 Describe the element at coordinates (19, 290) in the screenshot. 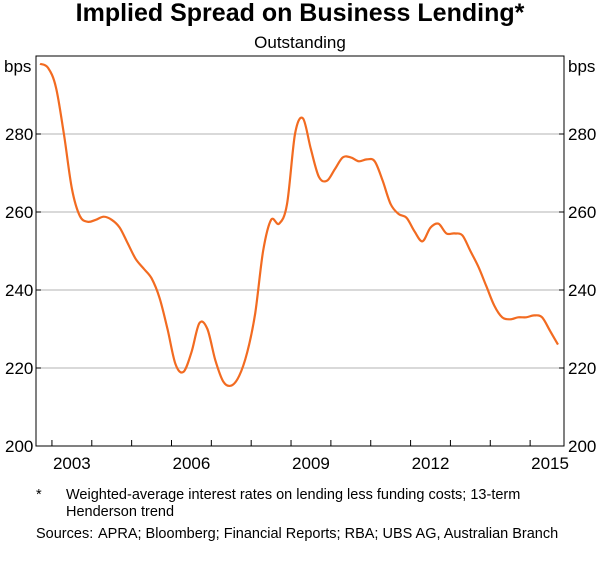

I see `y-tick-label-left: 240` at that location.